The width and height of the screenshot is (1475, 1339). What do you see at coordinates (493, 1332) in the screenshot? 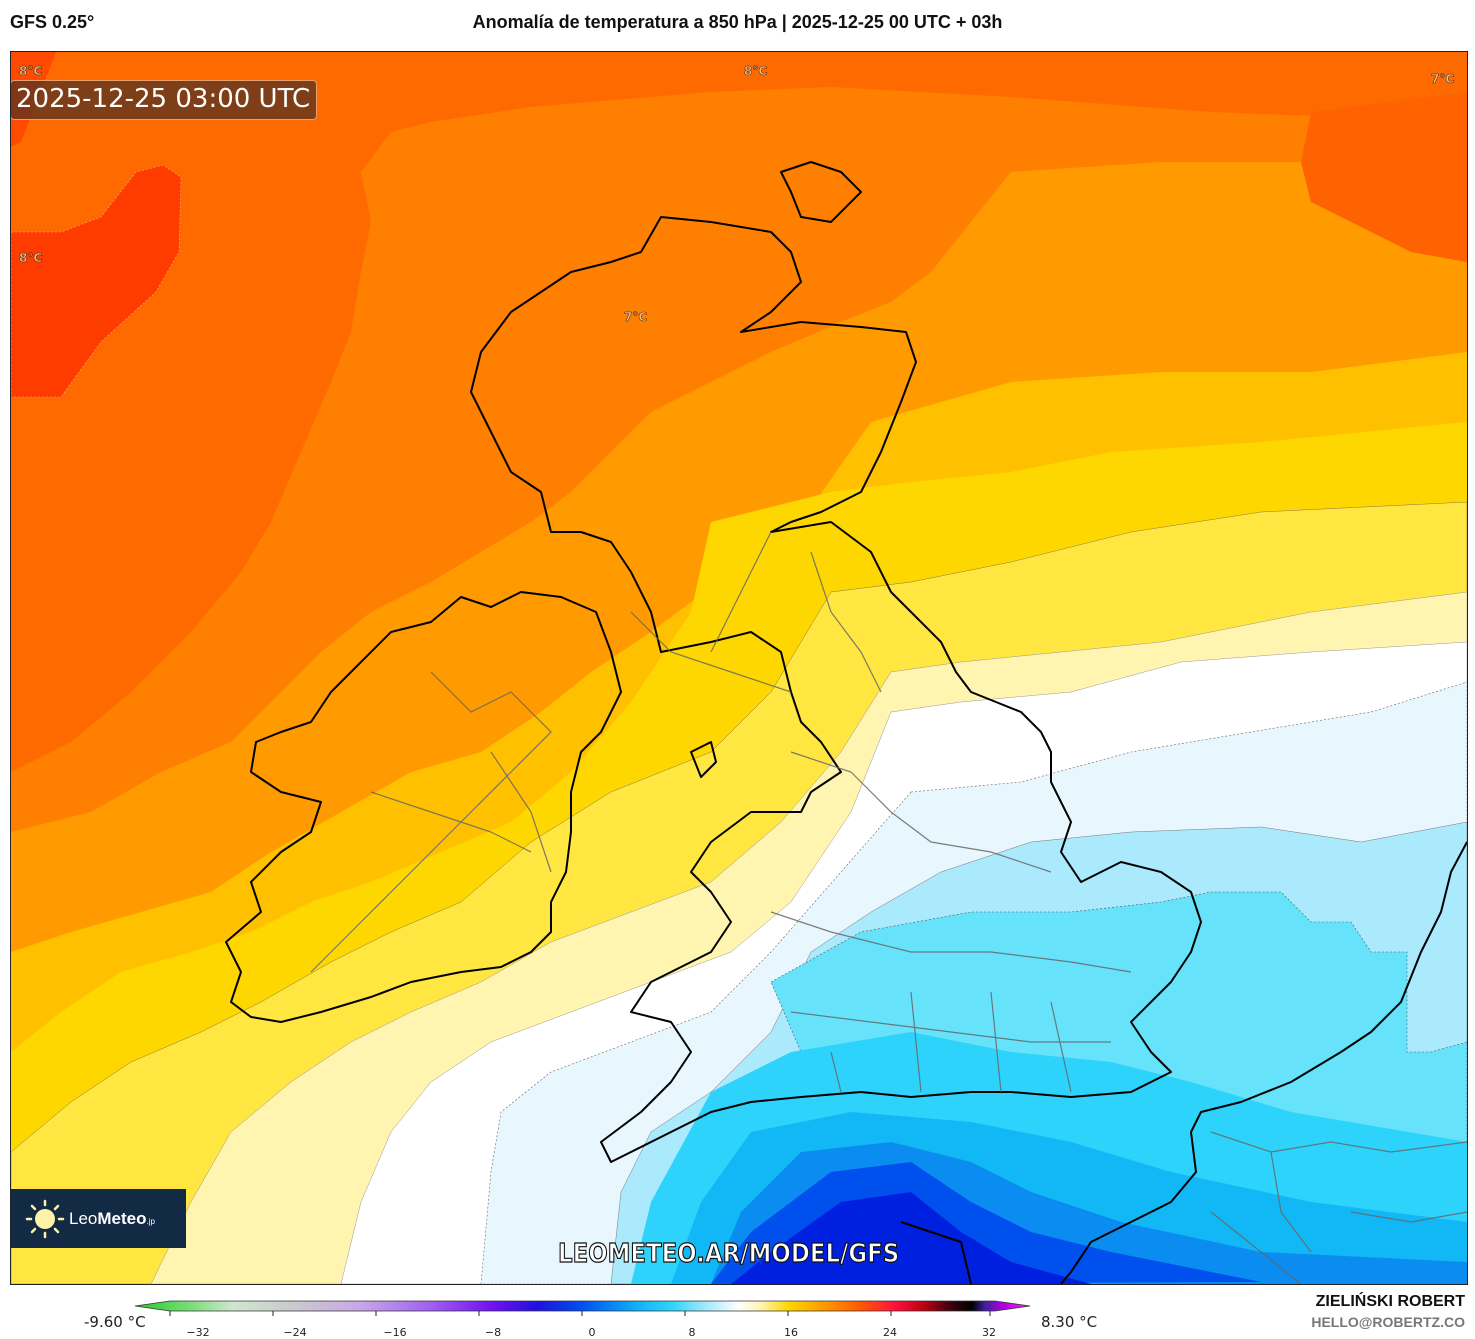
I see `colorbar-tick: −8` at bounding box center [493, 1332].